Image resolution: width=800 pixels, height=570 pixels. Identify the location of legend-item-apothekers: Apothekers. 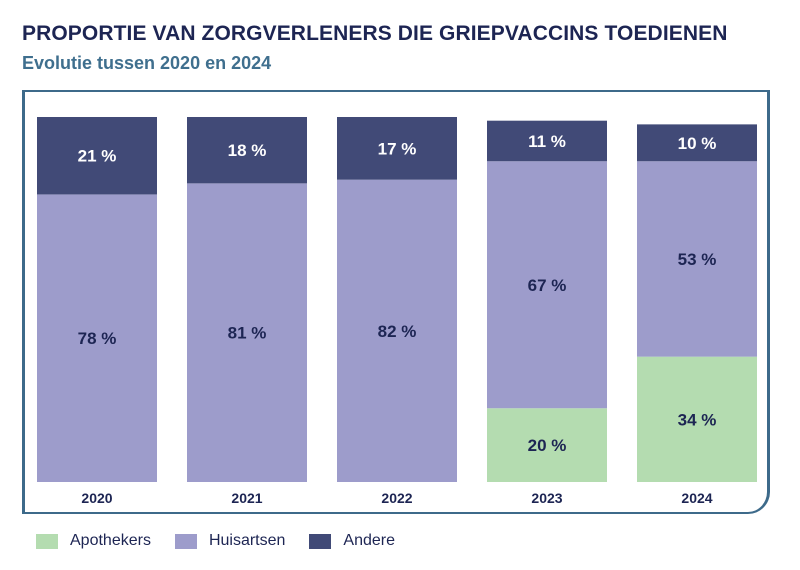
(93, 541).